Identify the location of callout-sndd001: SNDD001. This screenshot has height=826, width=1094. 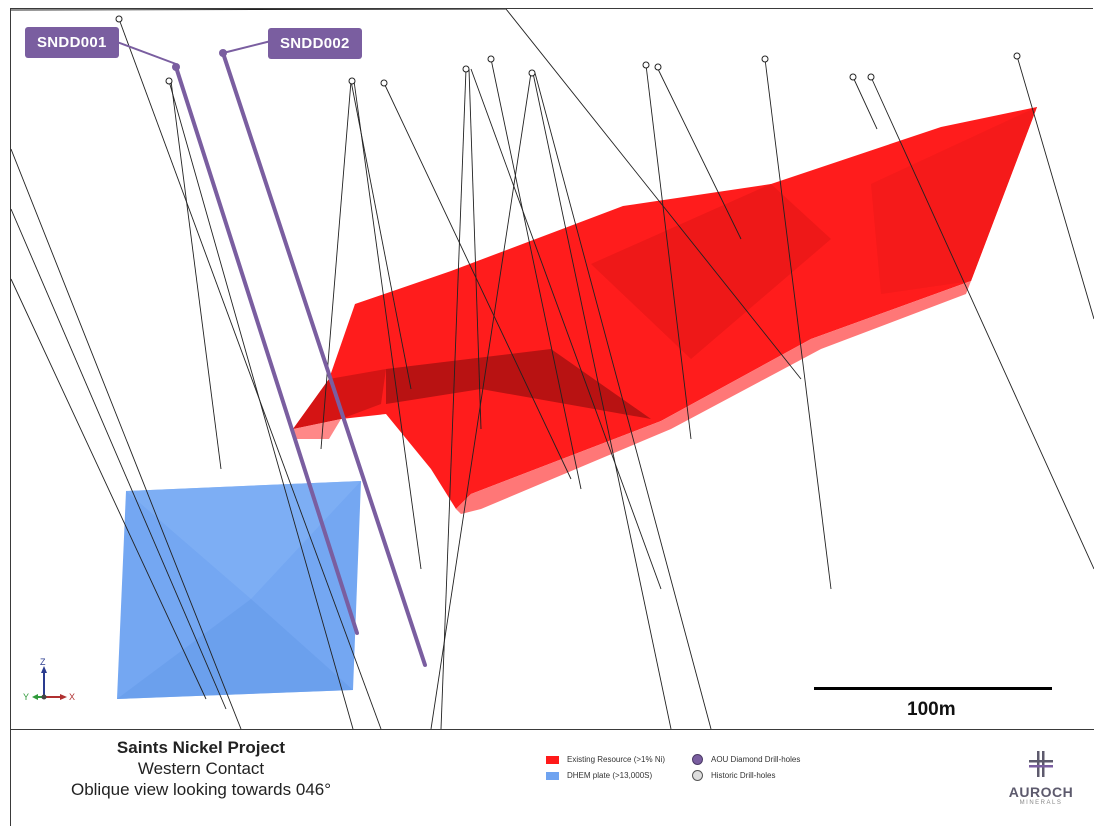
(72, 42).